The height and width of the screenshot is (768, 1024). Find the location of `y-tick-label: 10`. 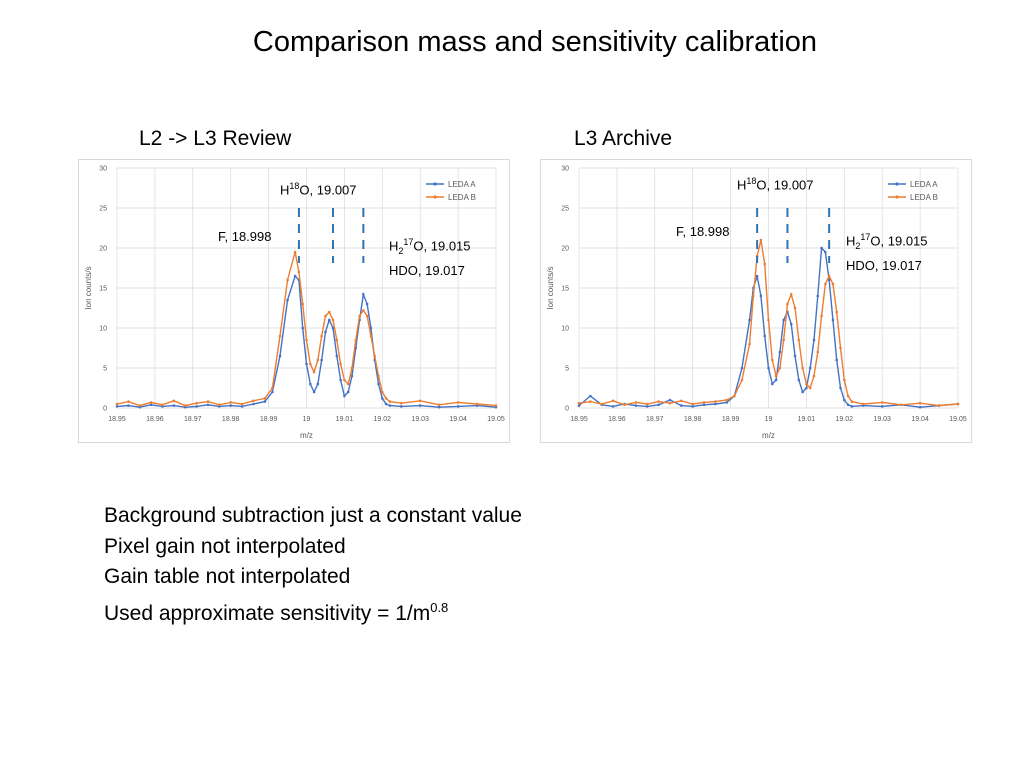

y-tick-label: 10 is located at coordinates (565, 329).